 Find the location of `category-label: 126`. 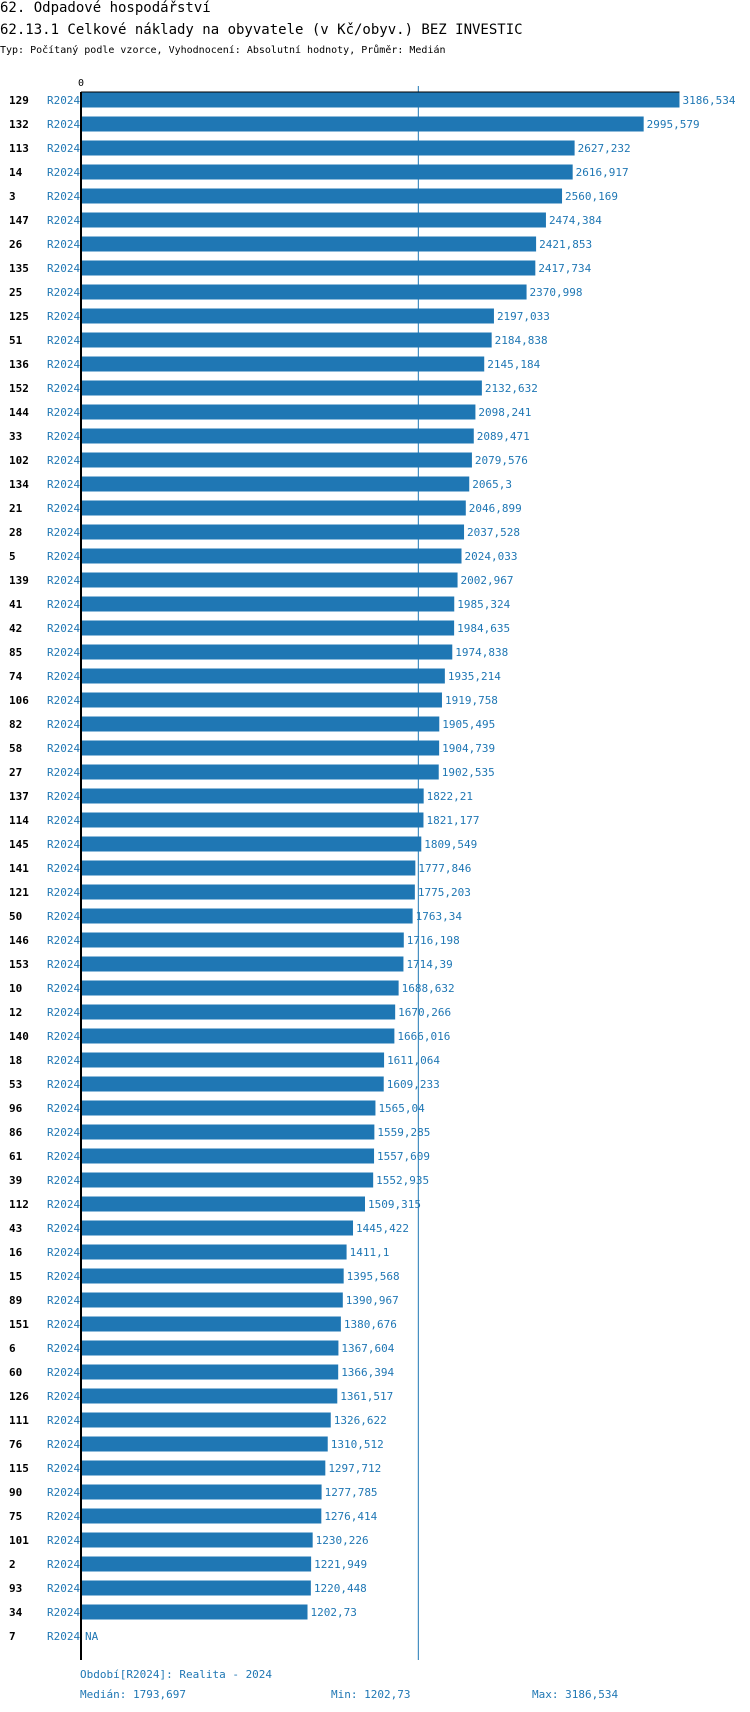

category-label: 126 is located at coordinates (19, 1396).